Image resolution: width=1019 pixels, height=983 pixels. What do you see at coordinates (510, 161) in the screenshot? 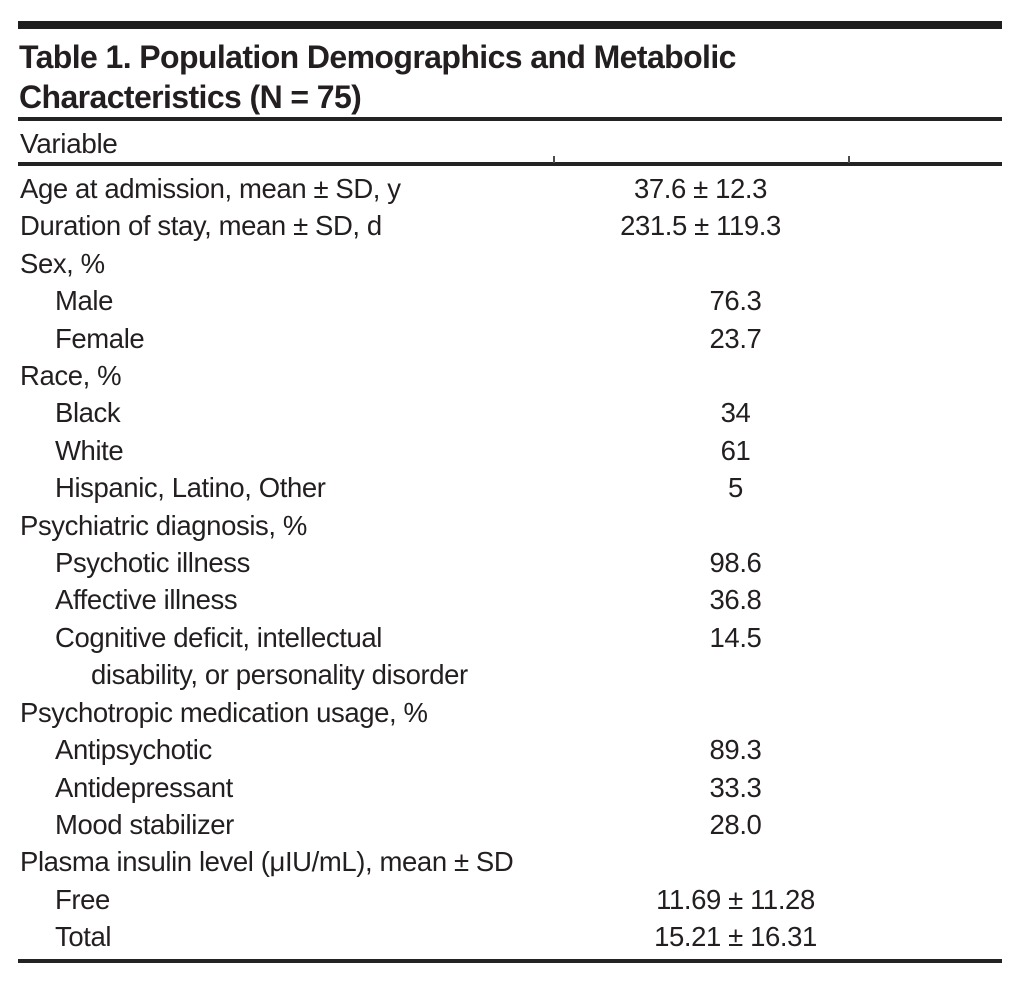
I see `header-rule` at bounding box center [510, 161].